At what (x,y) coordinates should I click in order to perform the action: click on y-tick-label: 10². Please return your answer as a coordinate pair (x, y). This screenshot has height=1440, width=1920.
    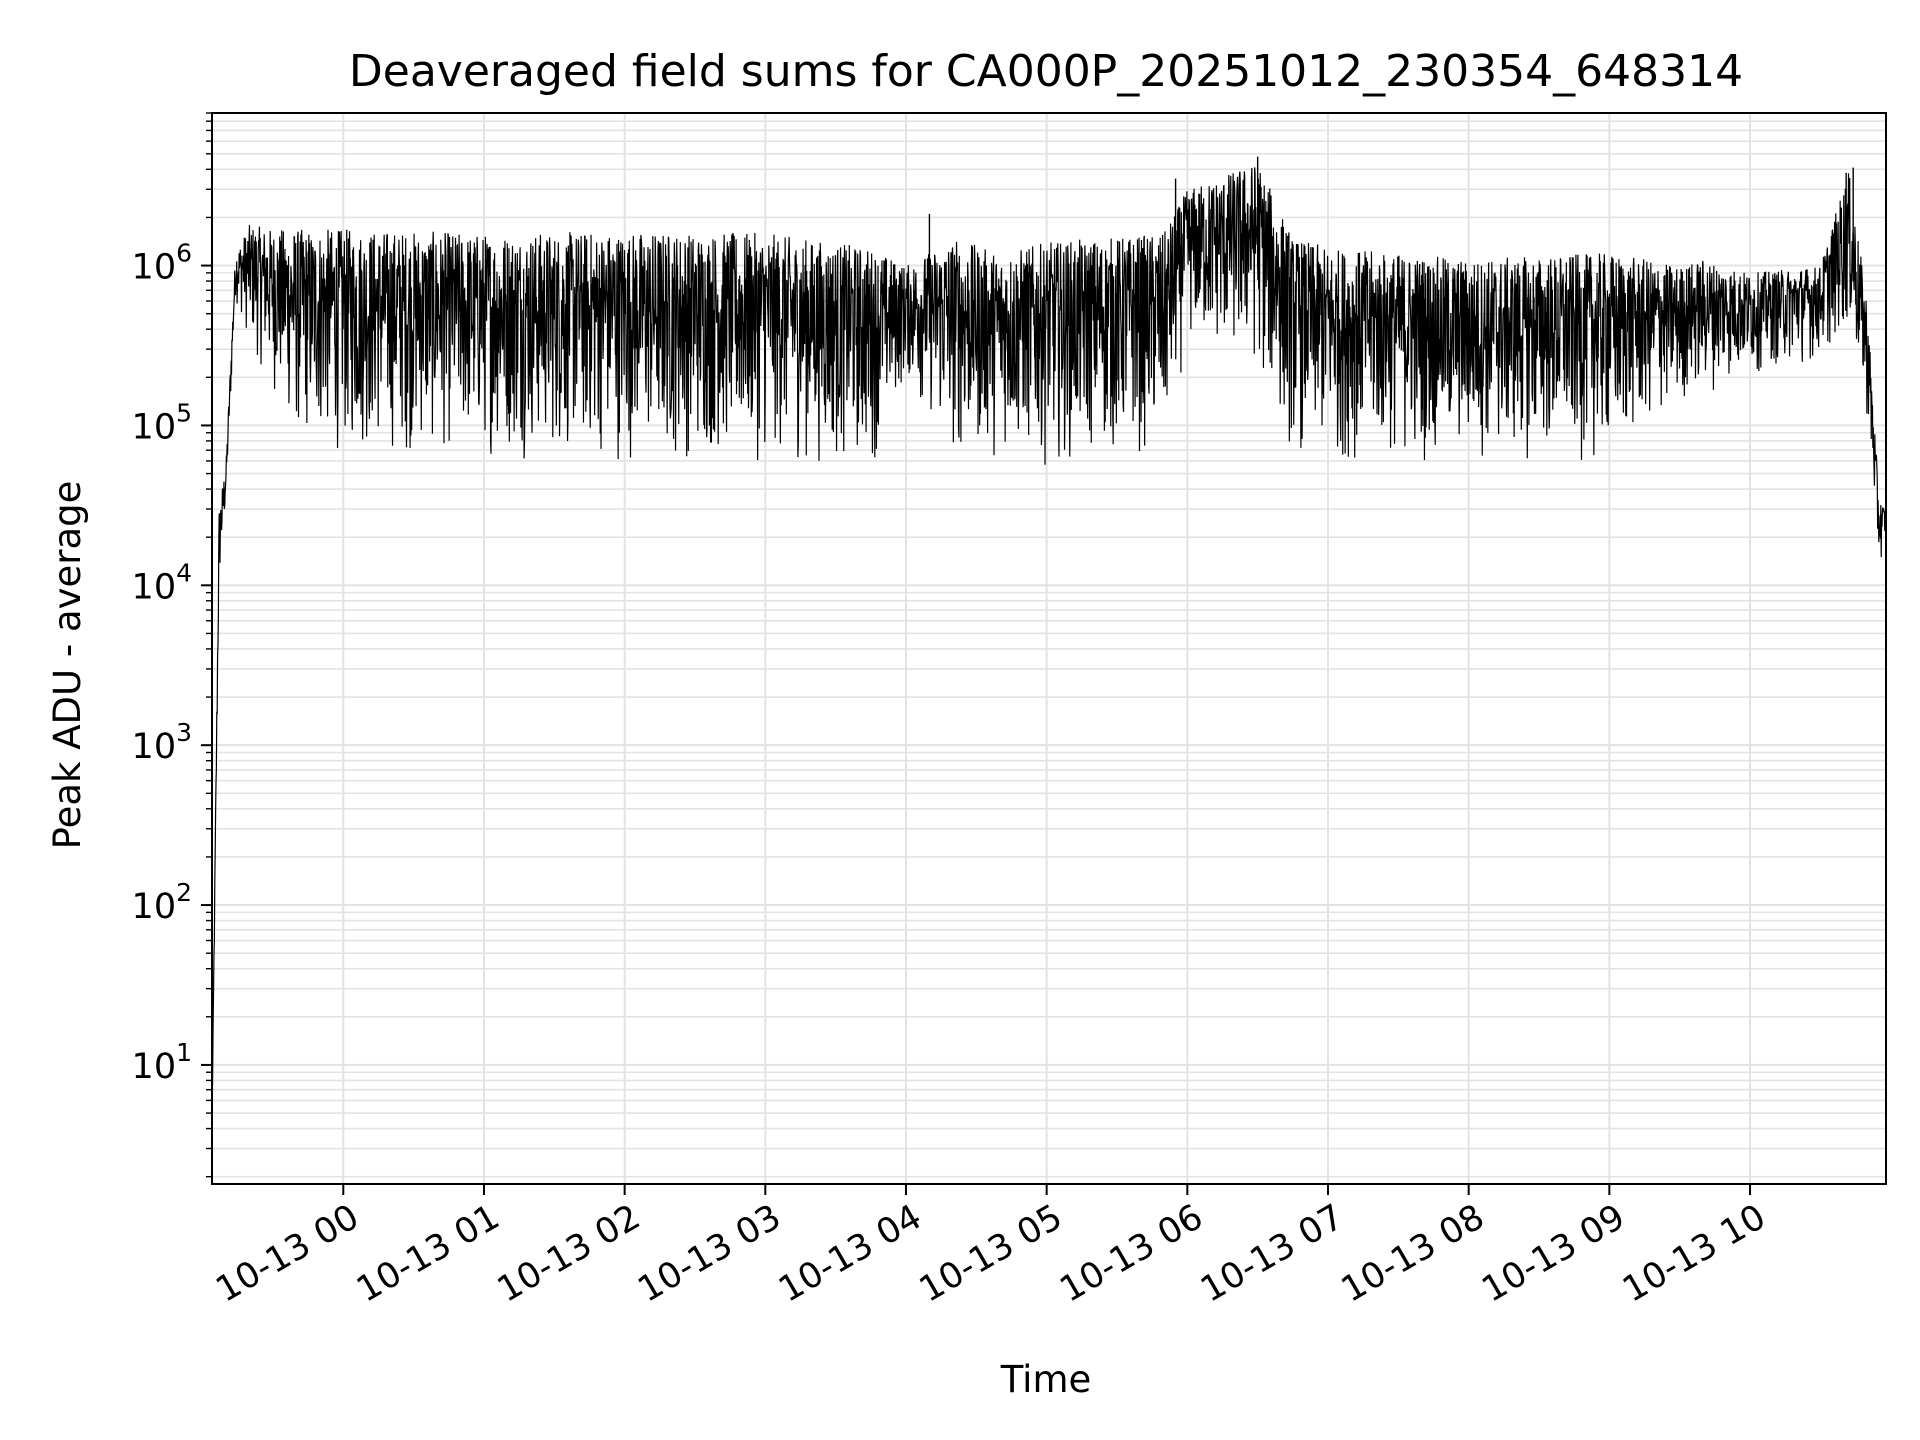
    Looking at the image, I should click on (162, 902).